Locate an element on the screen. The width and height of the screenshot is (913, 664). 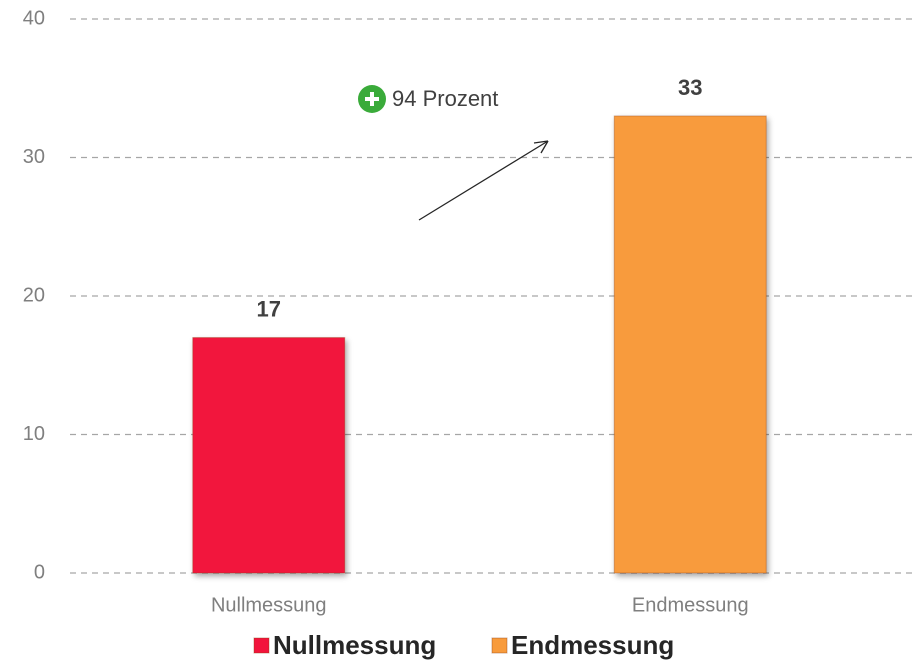
annotation: 94 Prozent is located at coordinates (453, 153).